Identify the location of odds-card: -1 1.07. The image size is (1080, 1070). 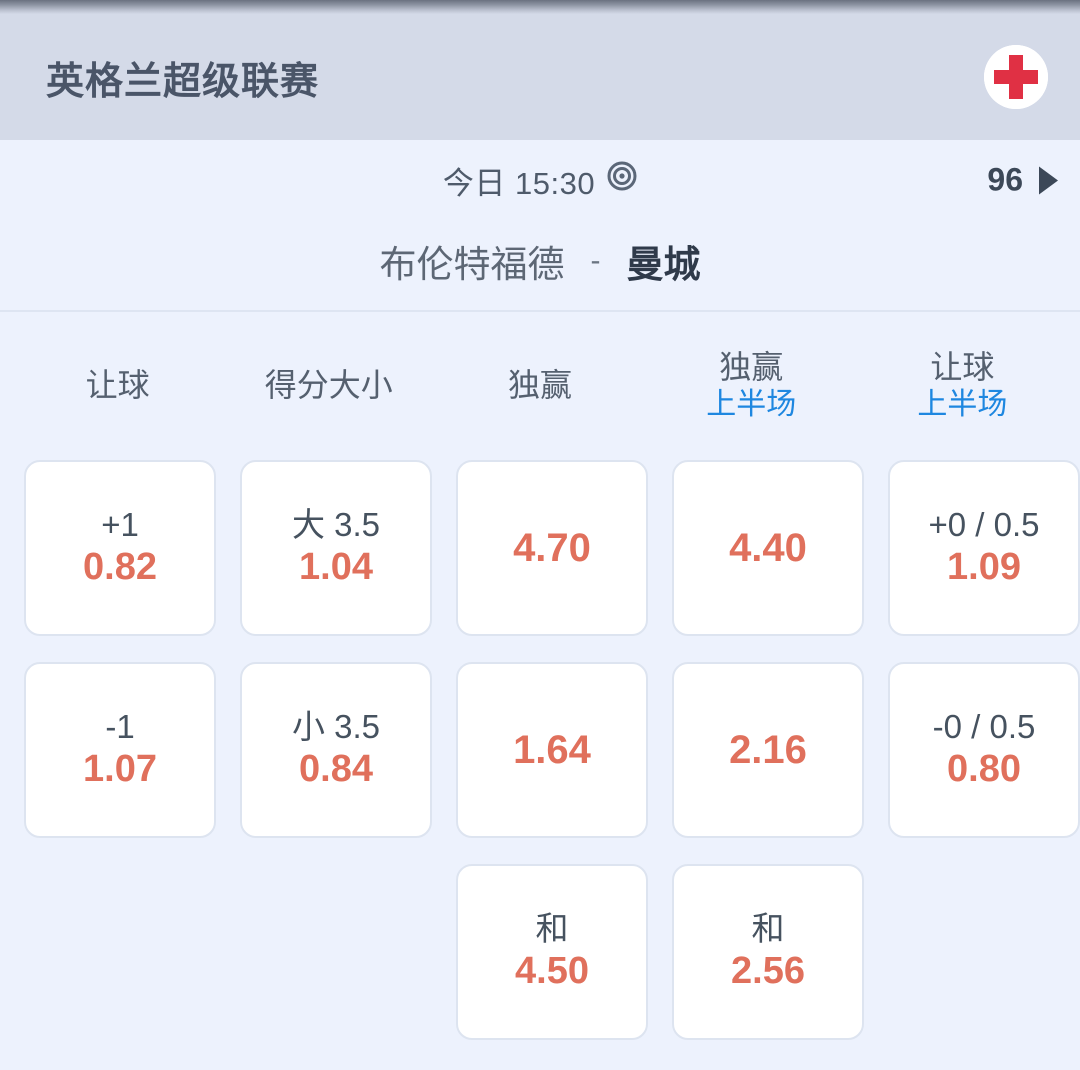
(120, 750).